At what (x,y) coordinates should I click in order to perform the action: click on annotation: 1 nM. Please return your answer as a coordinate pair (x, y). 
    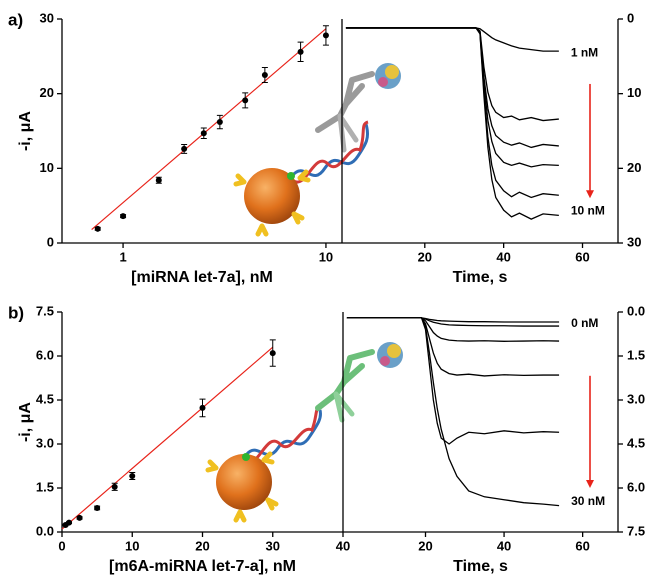
    Looking at the image, I should click on (584, 52).